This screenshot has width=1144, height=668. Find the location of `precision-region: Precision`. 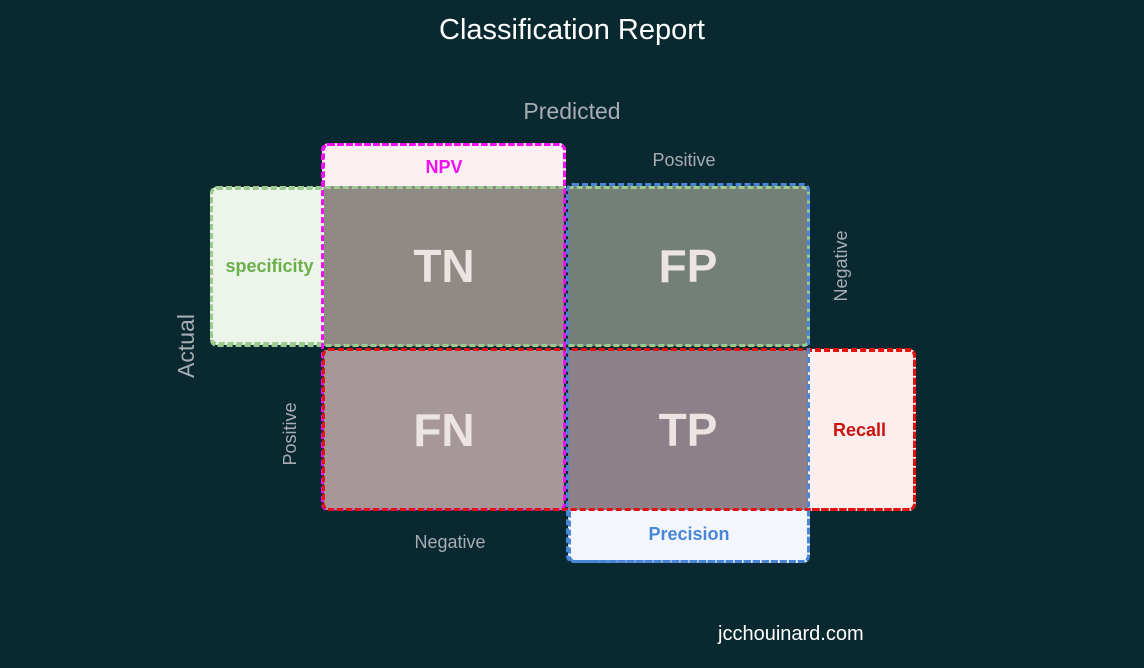

precision-region: Precision is located at coordinates (689, 535).